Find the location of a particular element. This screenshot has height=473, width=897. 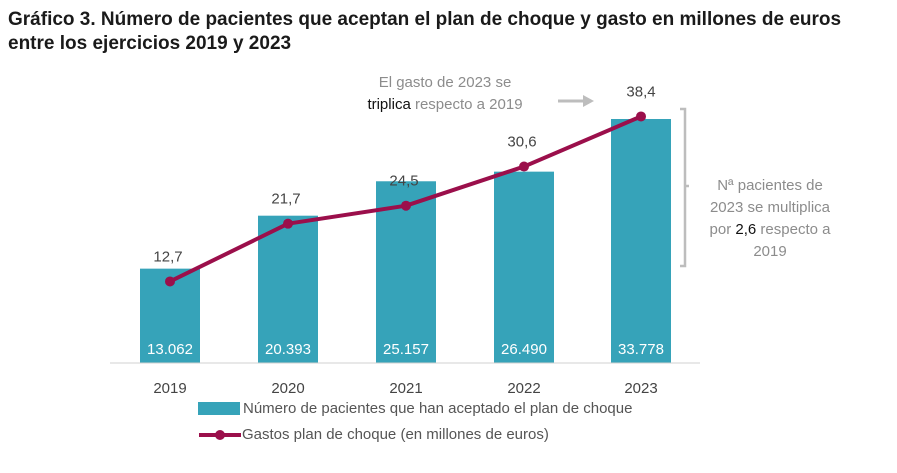

pacientes-annotation-bold: 2,6 is located at coordinates (746, 229).